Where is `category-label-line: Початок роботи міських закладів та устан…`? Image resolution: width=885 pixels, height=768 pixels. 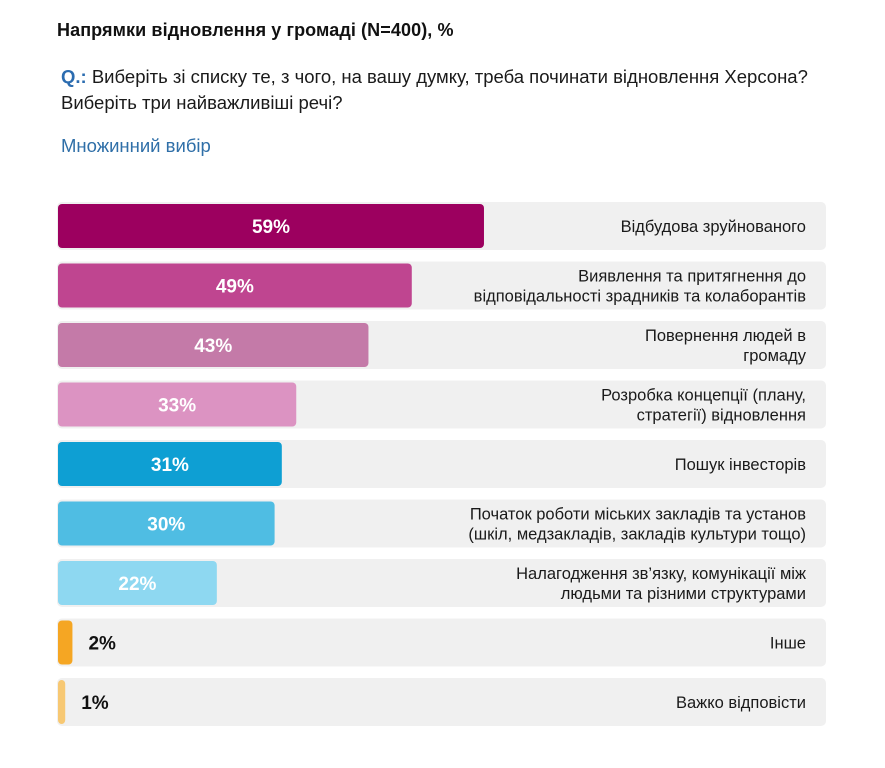 category-label-line: Початок роботи міських закладів та устан… is located at coordinates (638, 515).